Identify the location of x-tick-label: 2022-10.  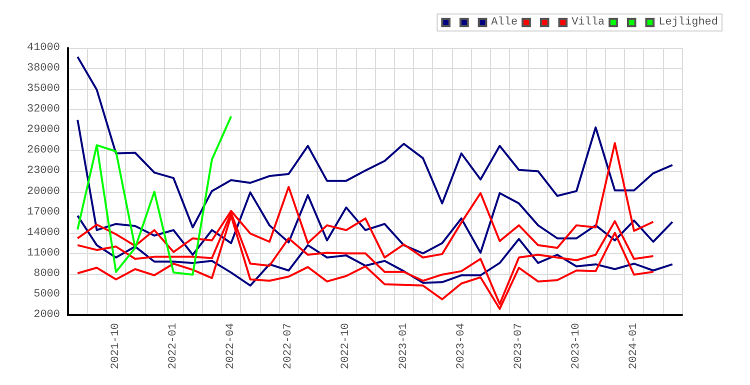
(346, 346).